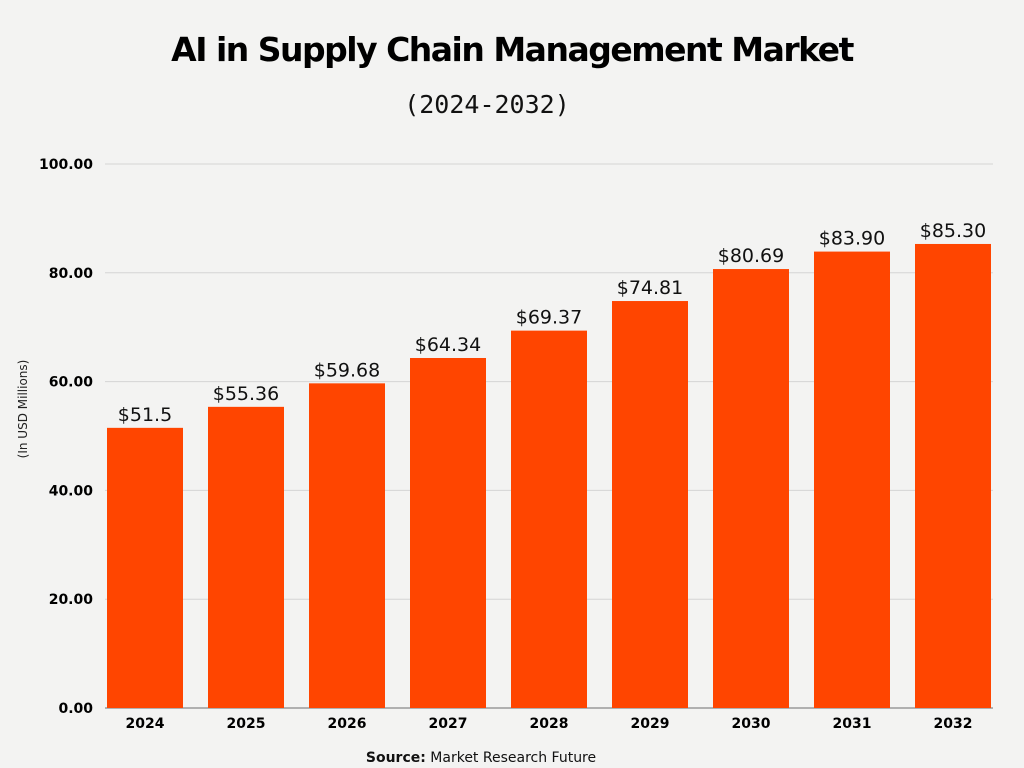 This screenshot has height=768, width=1024. Describe the element at coordinates (448, 345) in the screenshot. I see `data-label: $64.34` at that location.